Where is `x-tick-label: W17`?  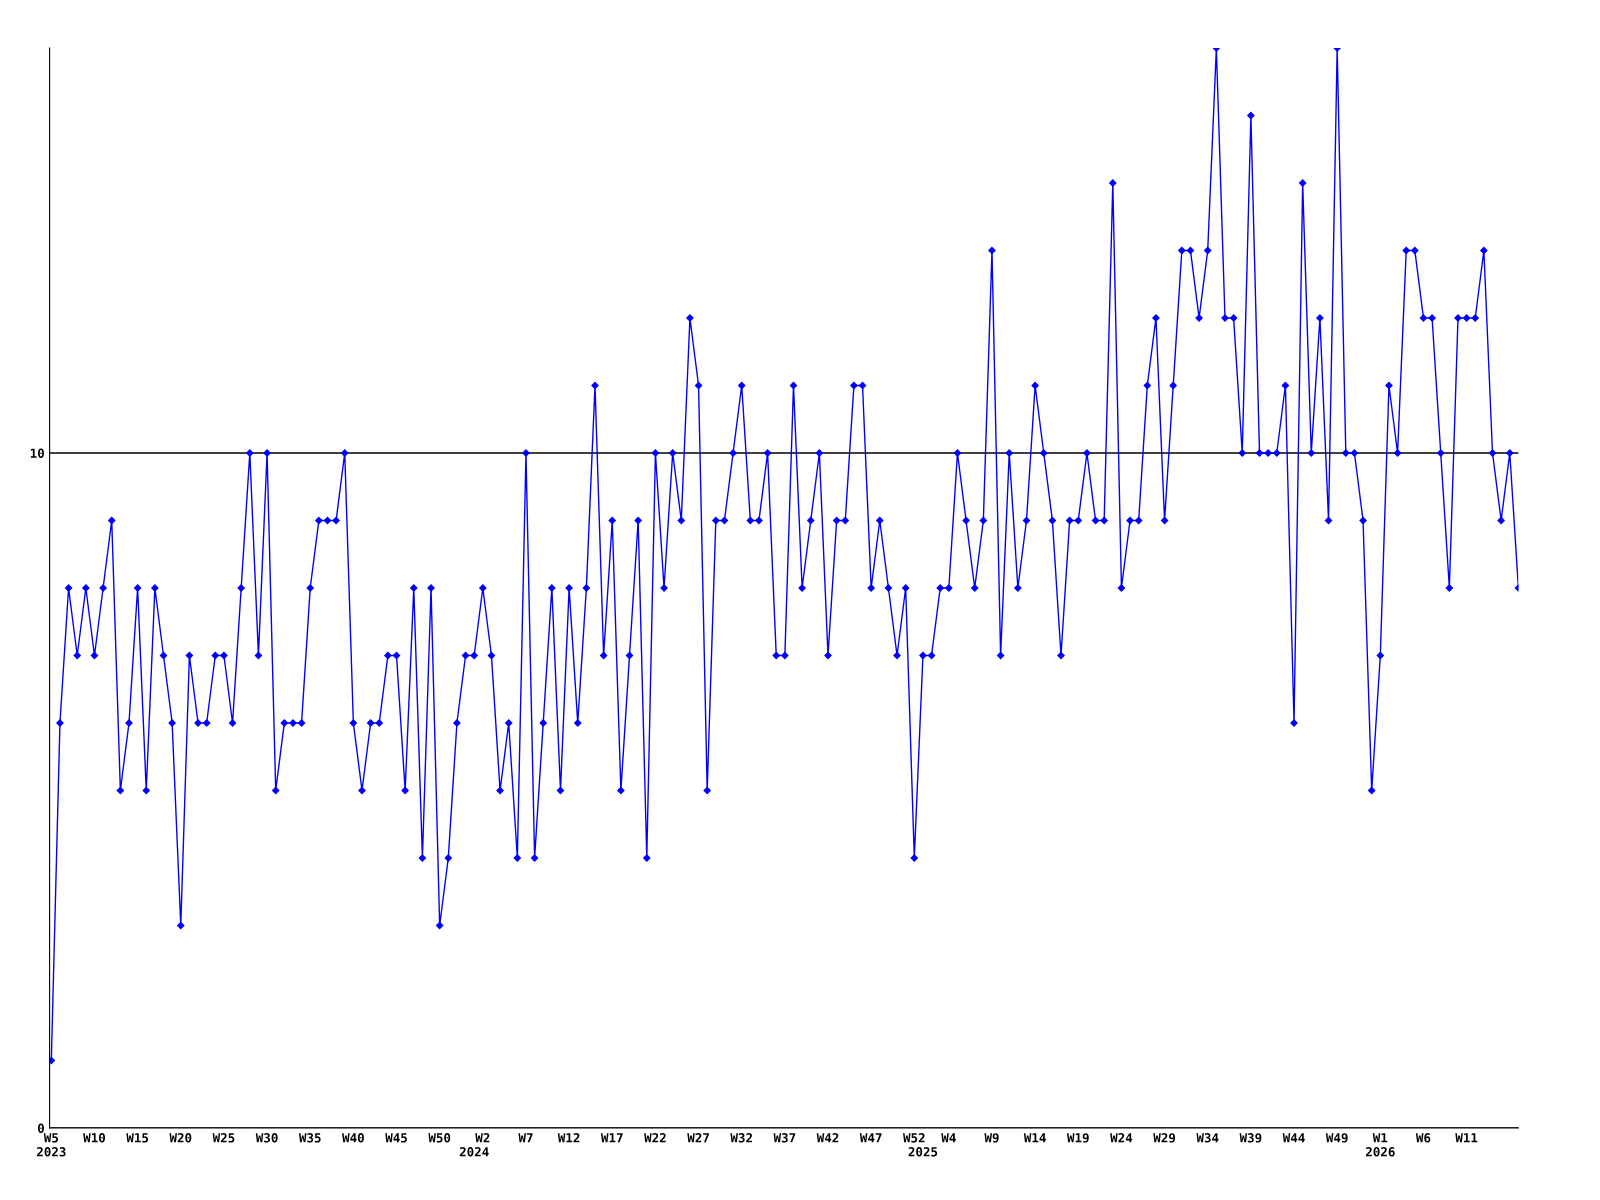
x-tick-label: W17 is located at coordinates (611, 1138).